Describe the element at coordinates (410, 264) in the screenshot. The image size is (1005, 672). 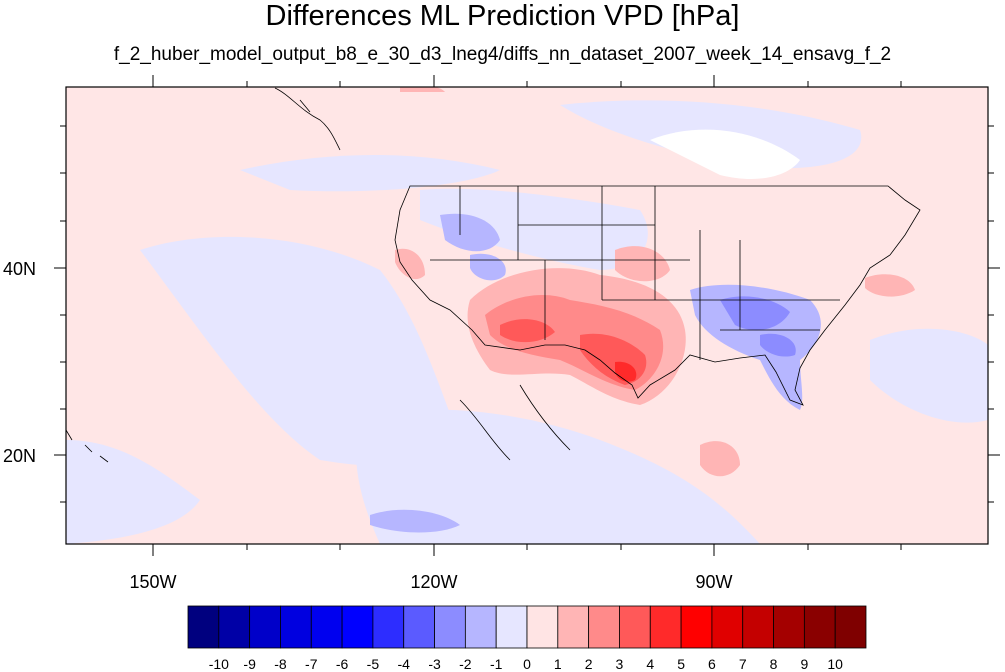
I see `california-positive-patch` at that location.